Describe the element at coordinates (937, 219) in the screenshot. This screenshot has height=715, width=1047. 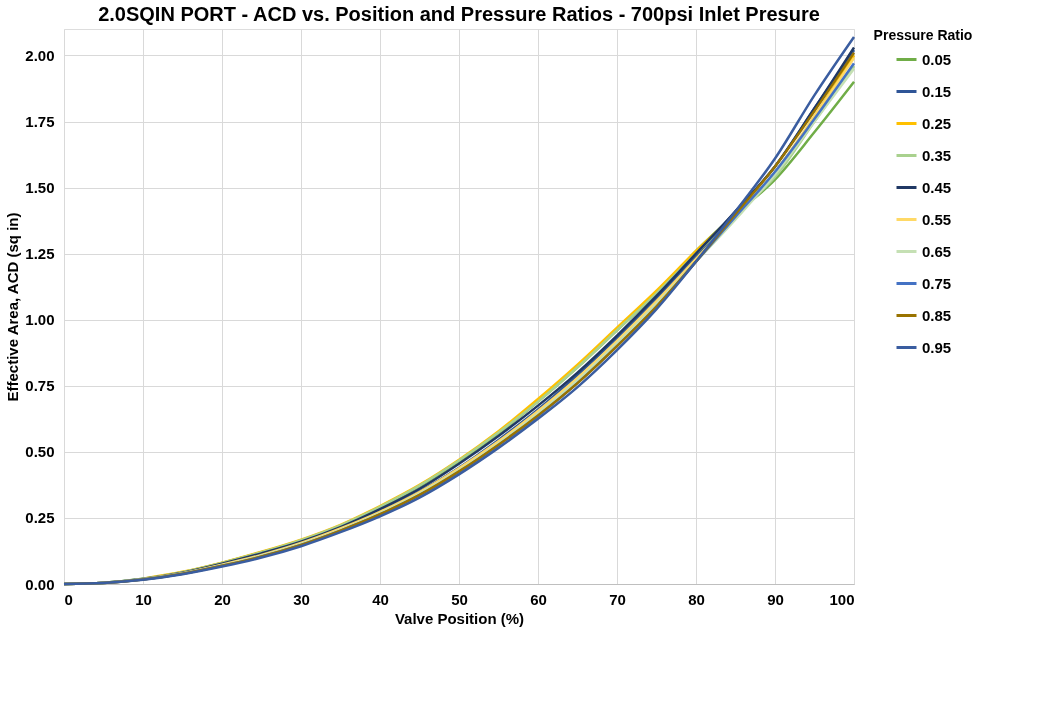
I see `legend-label: 0.55` at that location.